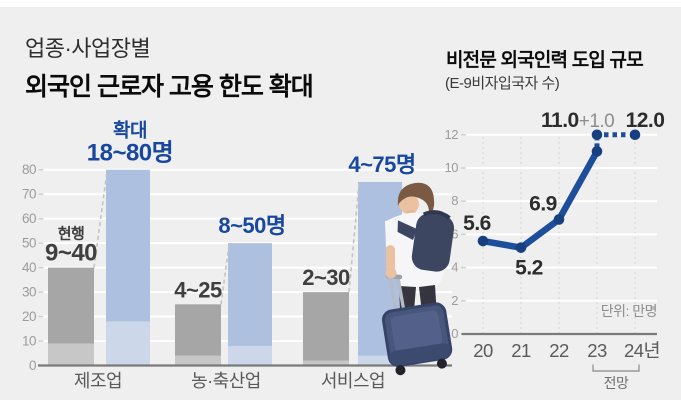 Image resolution: width=681 pixels, height=400 pixels. I want to click on traveler-arm-sleeve, so click(391, 233).